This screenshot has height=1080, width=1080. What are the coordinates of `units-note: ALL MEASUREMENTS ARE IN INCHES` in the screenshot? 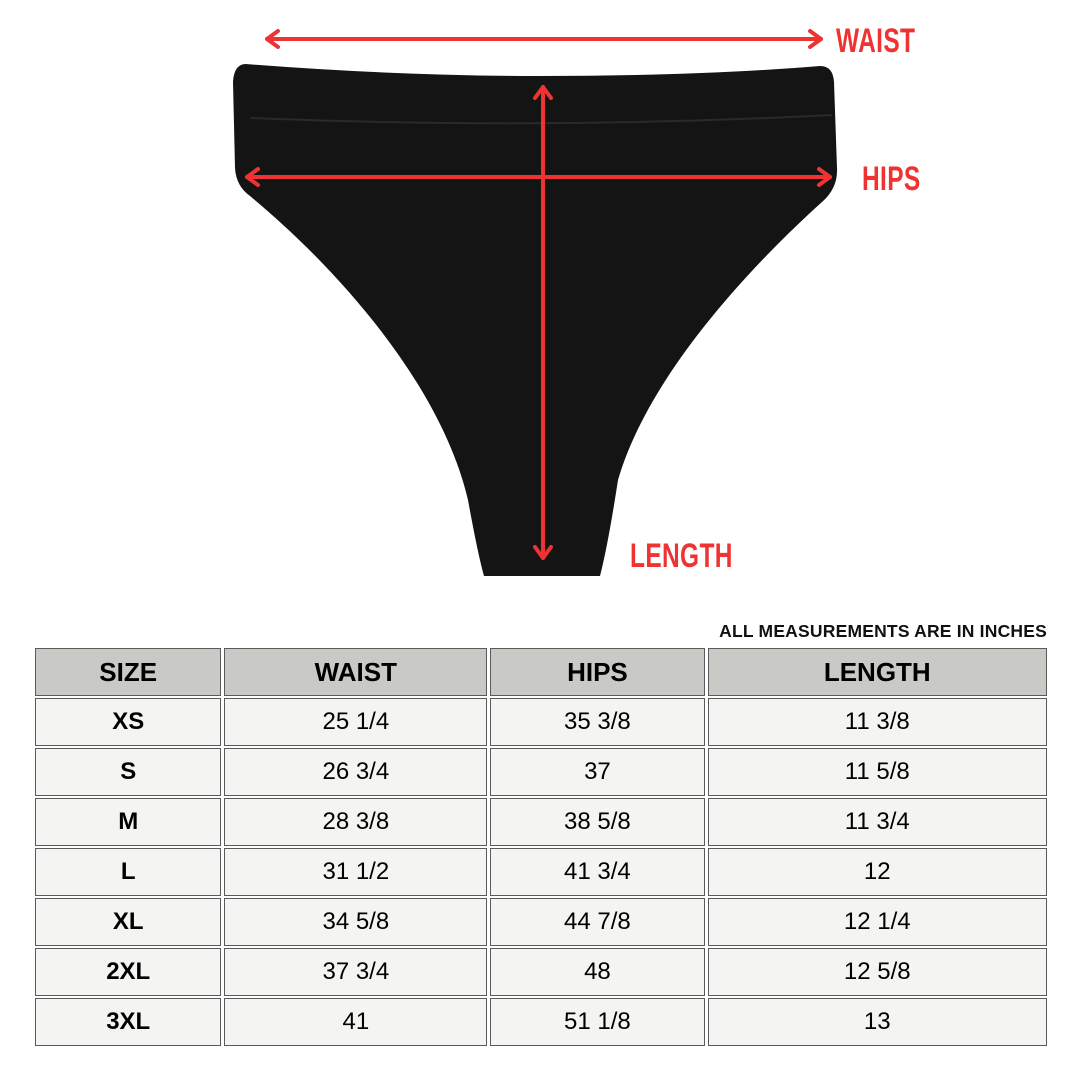 It's located at (883, 631).